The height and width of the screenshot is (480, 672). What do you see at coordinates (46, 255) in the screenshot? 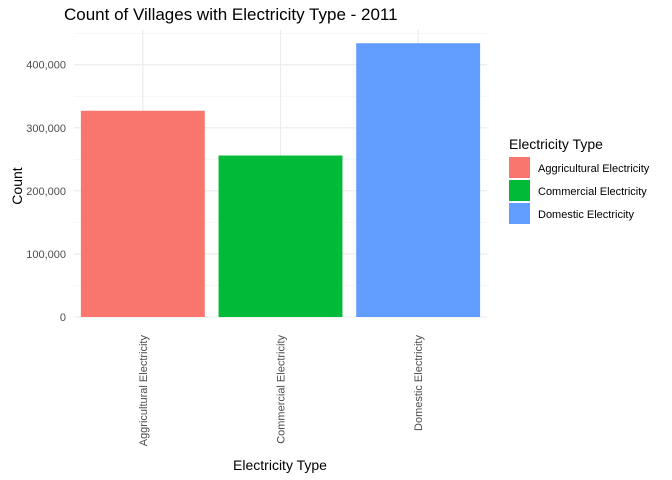
I see `y-tick-label: 100,000` at bounding box center [46, 255].